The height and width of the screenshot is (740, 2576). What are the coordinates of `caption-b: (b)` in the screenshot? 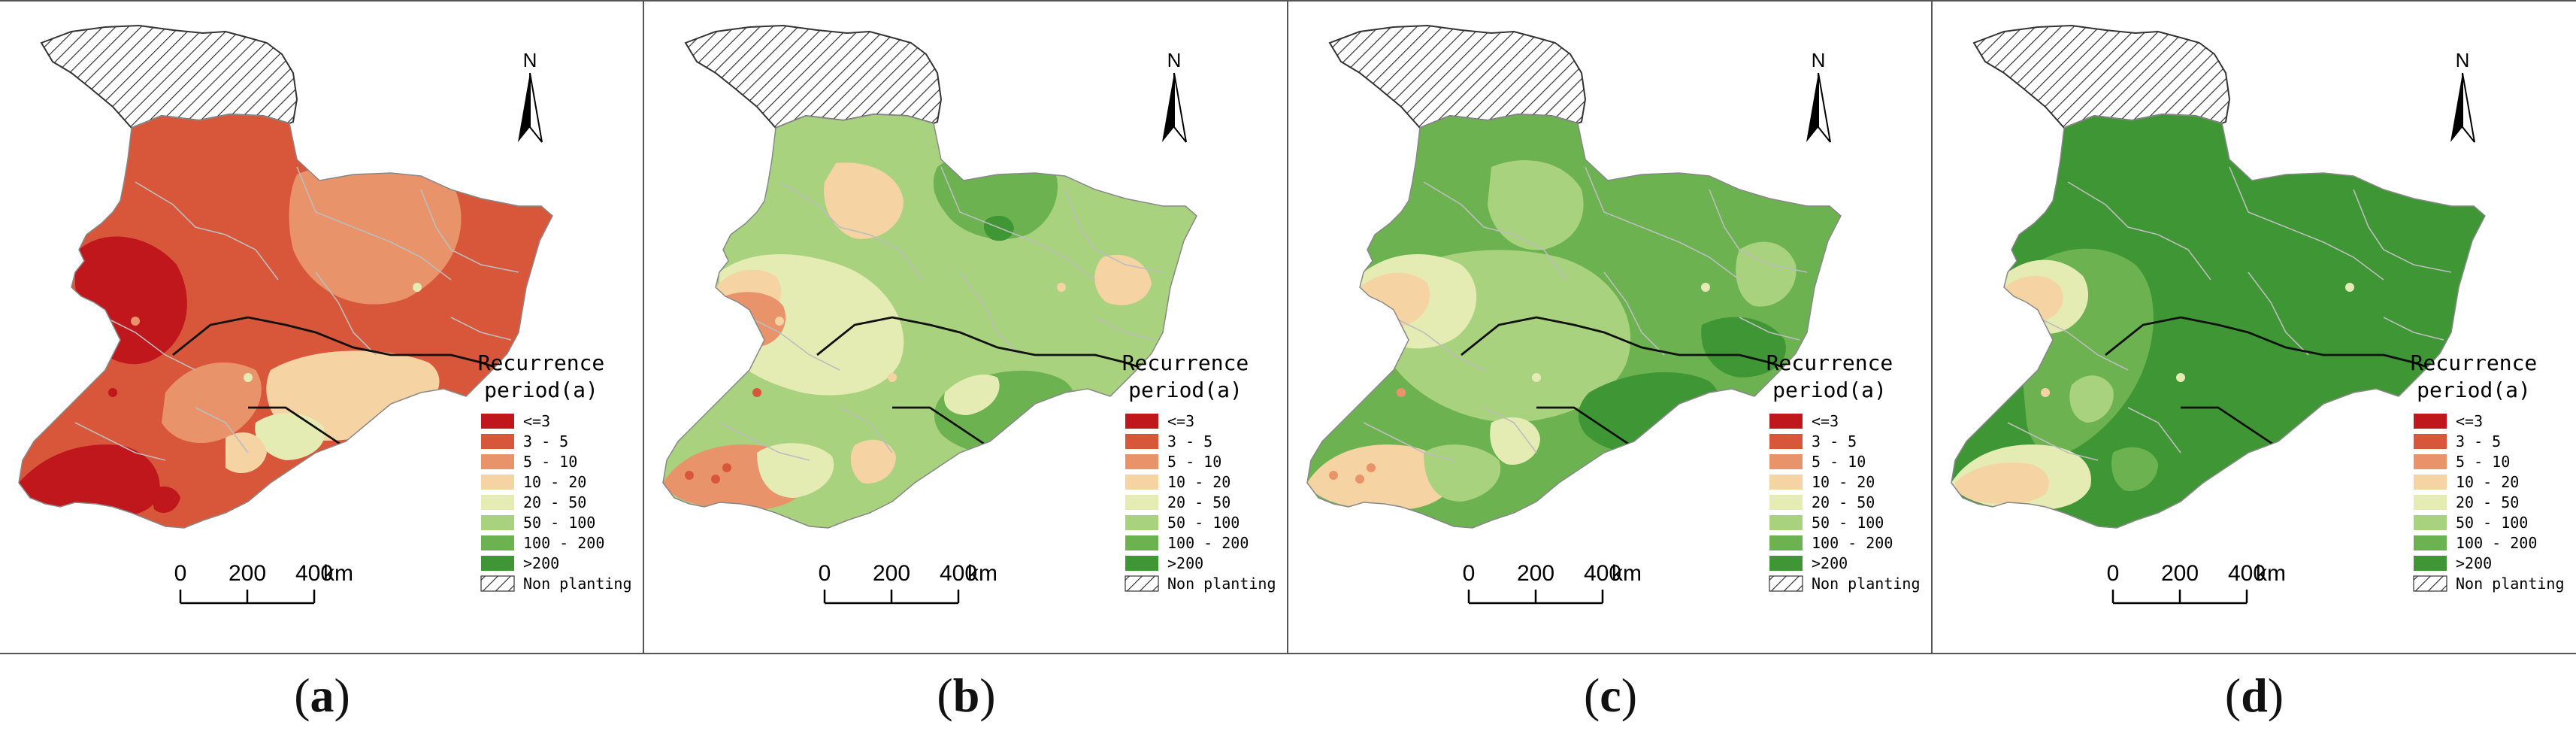 It's located at (966, 695).